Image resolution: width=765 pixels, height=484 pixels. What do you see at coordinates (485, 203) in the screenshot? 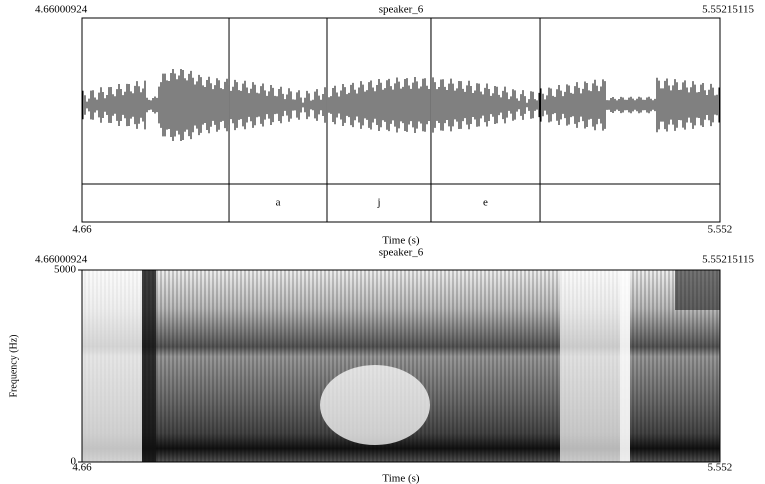
I see `interval-label: e` at bounding box center [485, 203].